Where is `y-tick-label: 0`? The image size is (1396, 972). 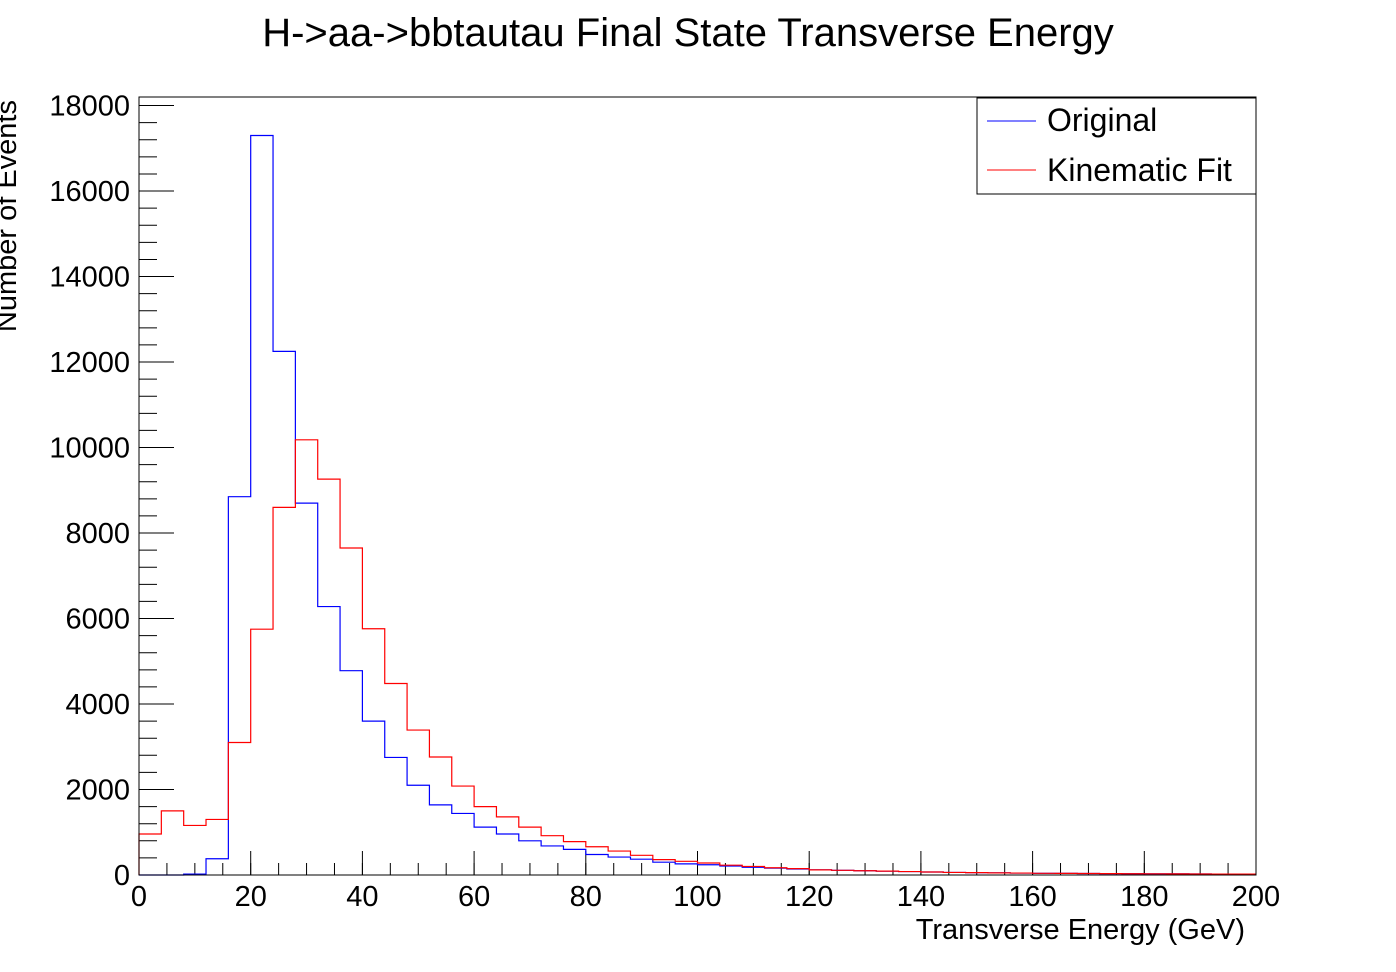
y-tick-label: 0 is located at coordinates (122, 876).